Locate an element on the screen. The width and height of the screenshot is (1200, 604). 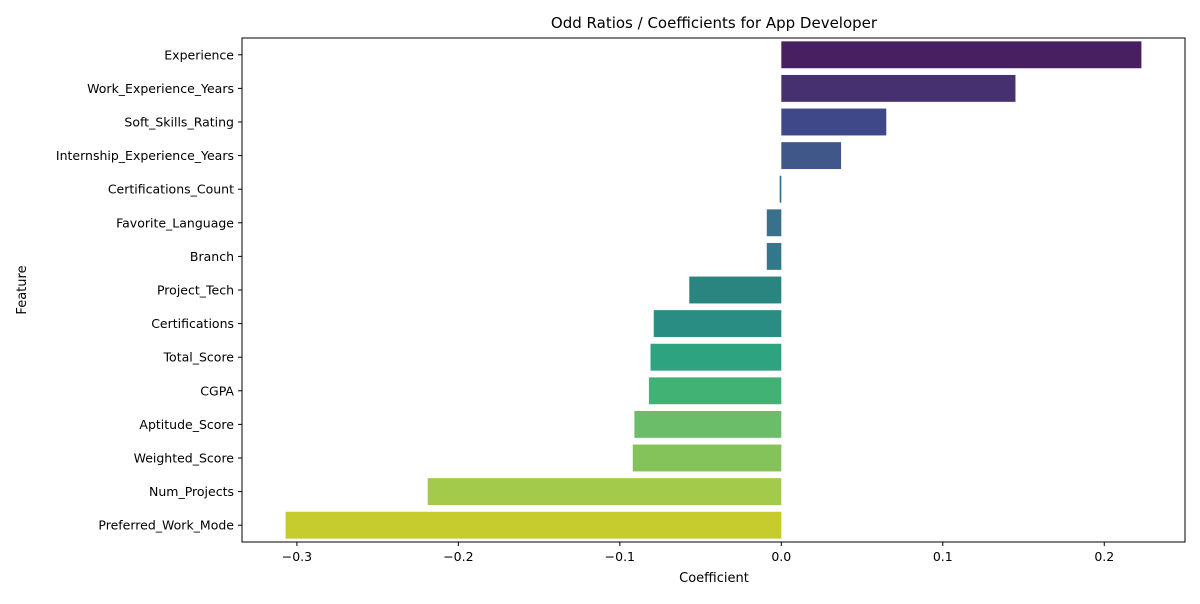
y-tick-label: Favorite_Language is located at coordinates (175, 222).